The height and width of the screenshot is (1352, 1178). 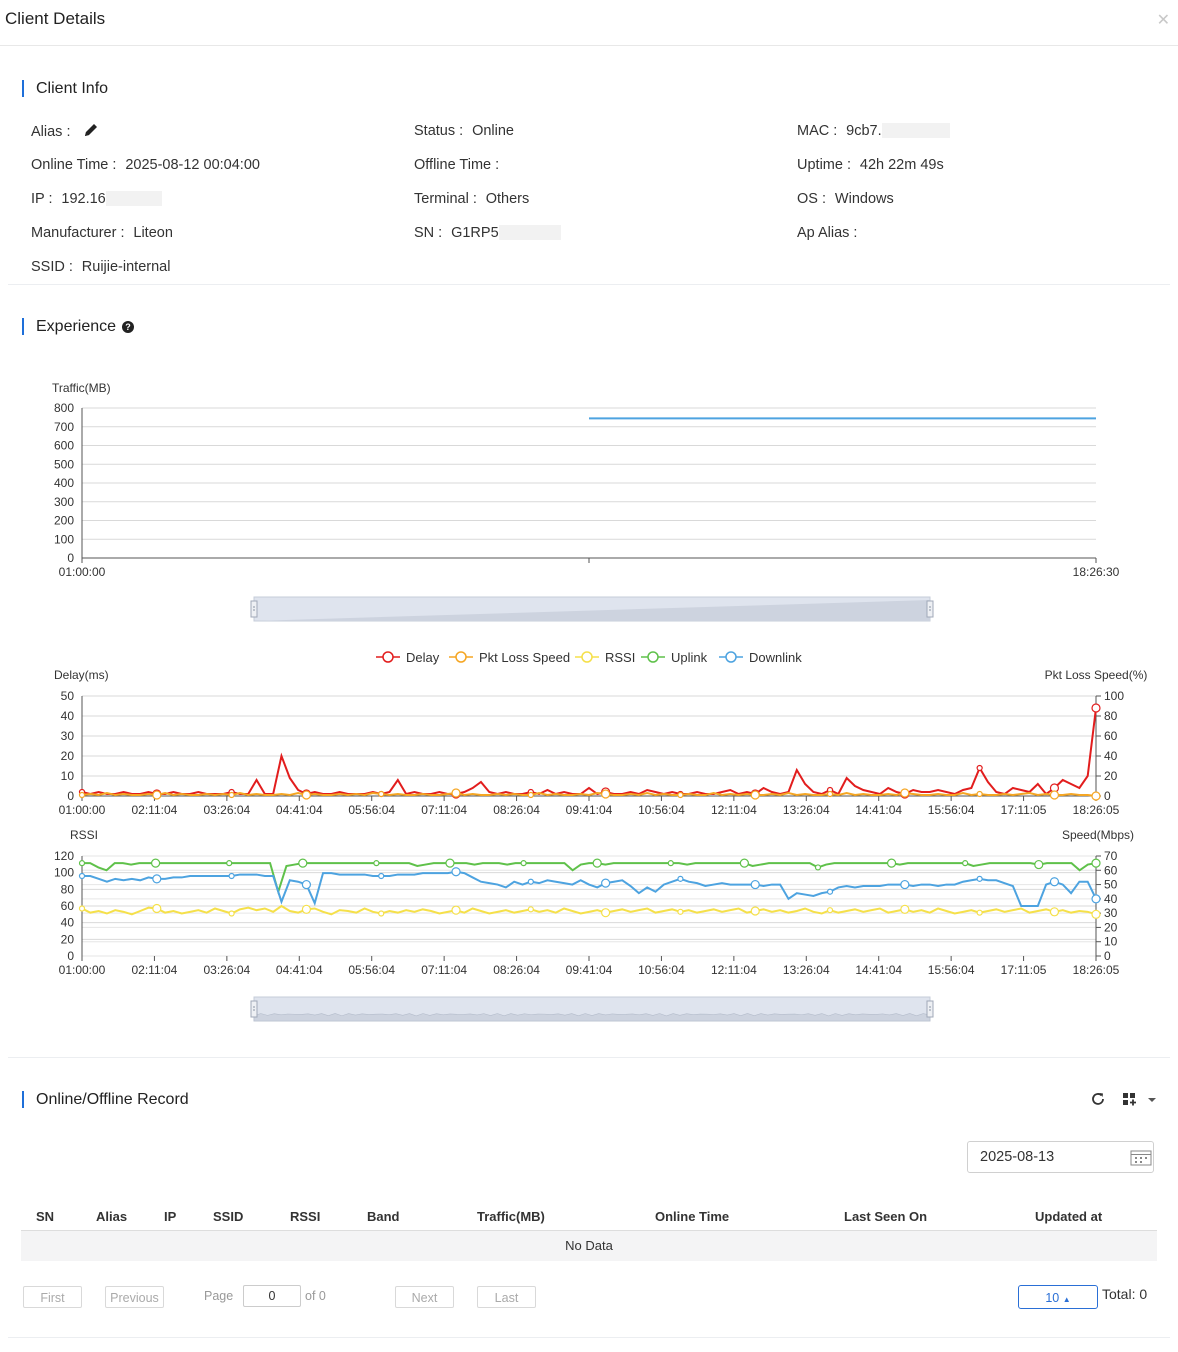 What do you see at coordinates (734, 970) in the screenshot?
I see `rssi-x-tick-label: 12:11:04` at bounding box center [734, 970].